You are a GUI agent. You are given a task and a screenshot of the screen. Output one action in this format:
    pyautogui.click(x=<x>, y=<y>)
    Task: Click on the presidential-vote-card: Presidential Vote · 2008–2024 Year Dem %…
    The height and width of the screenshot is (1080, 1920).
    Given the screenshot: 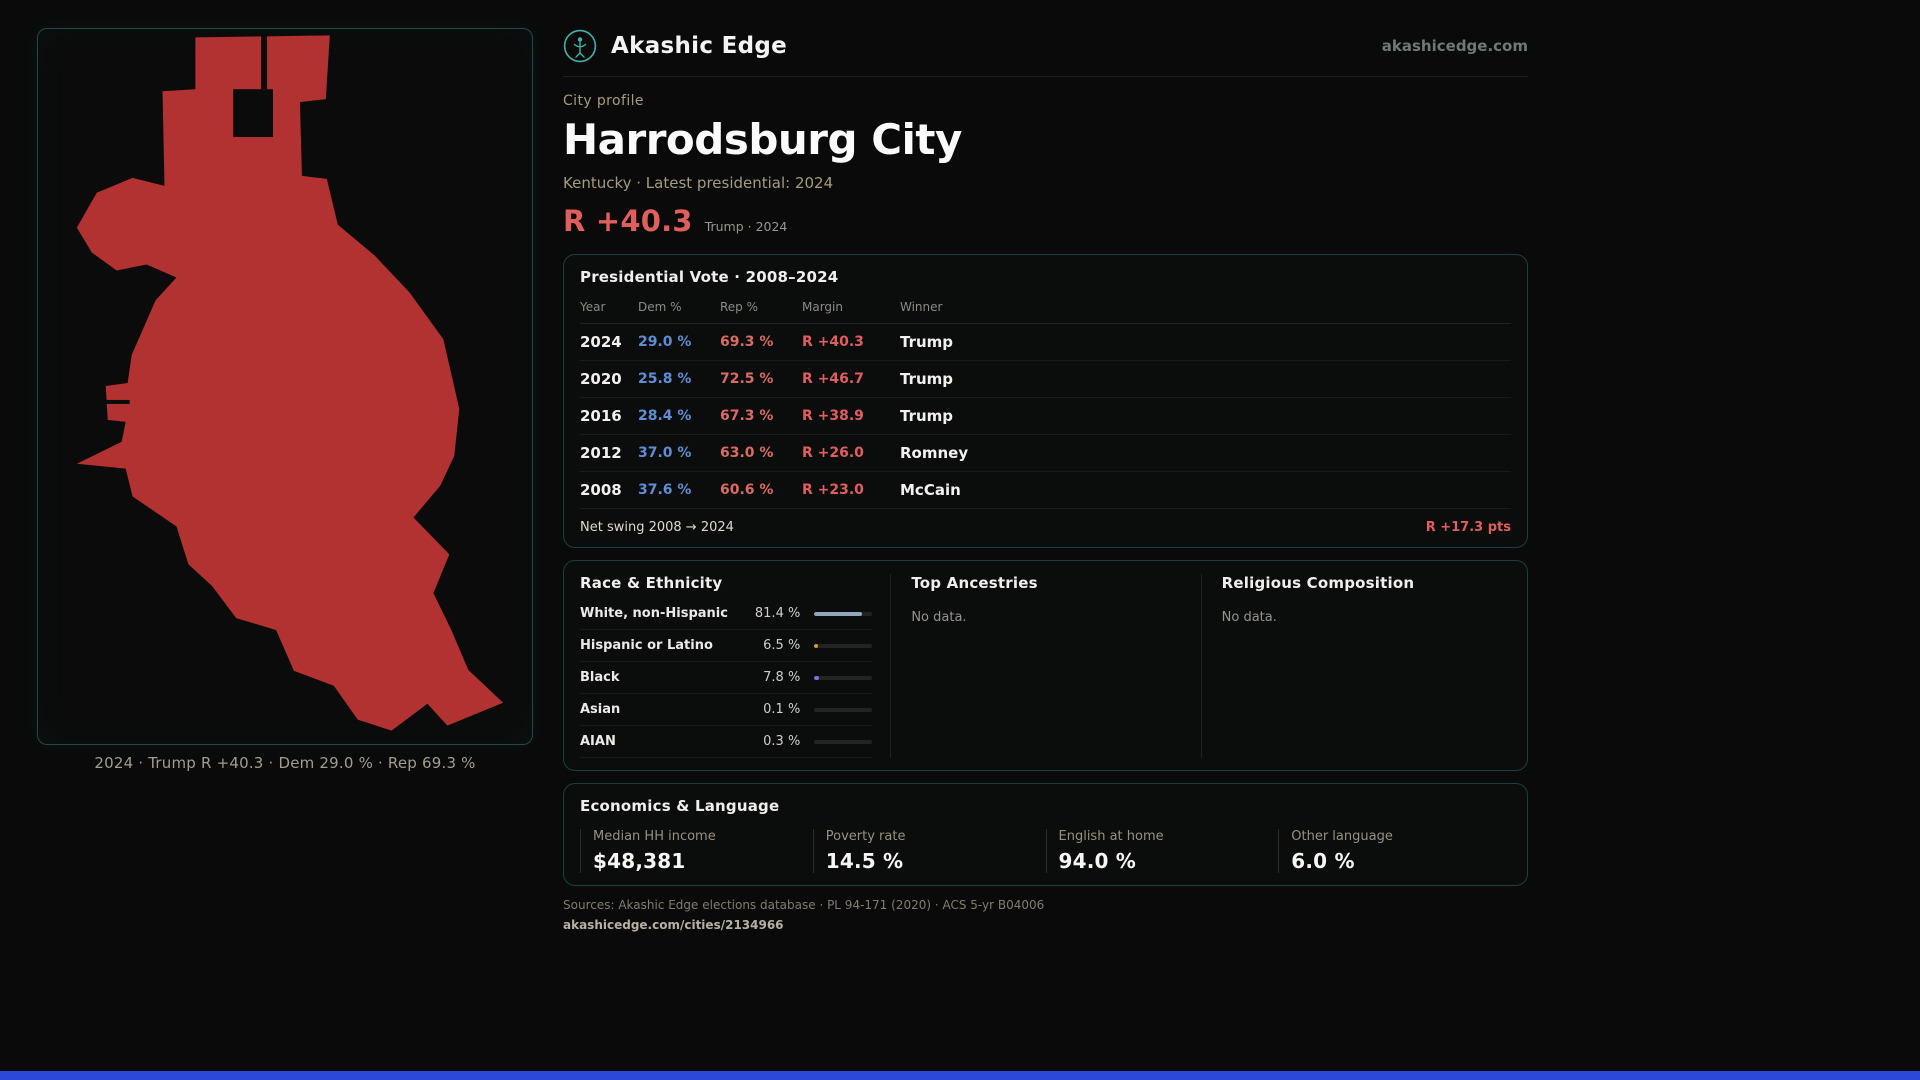 What is the action you would take?
    pyautogui.click(x=1045, y=401)
    